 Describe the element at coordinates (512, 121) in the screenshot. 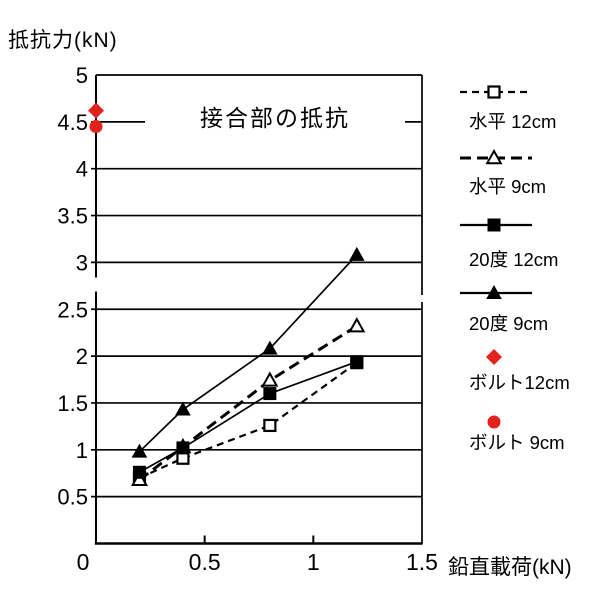

I see `legend-label: 水平 12cm` at that location.